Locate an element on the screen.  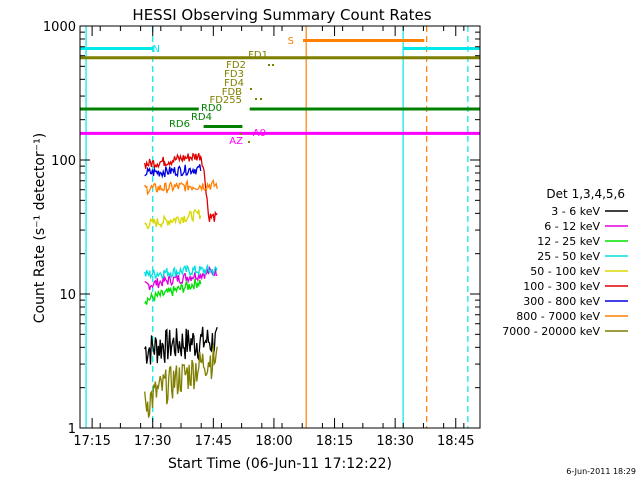
y-tick-label: 10 is located at coordinates (67, 295).